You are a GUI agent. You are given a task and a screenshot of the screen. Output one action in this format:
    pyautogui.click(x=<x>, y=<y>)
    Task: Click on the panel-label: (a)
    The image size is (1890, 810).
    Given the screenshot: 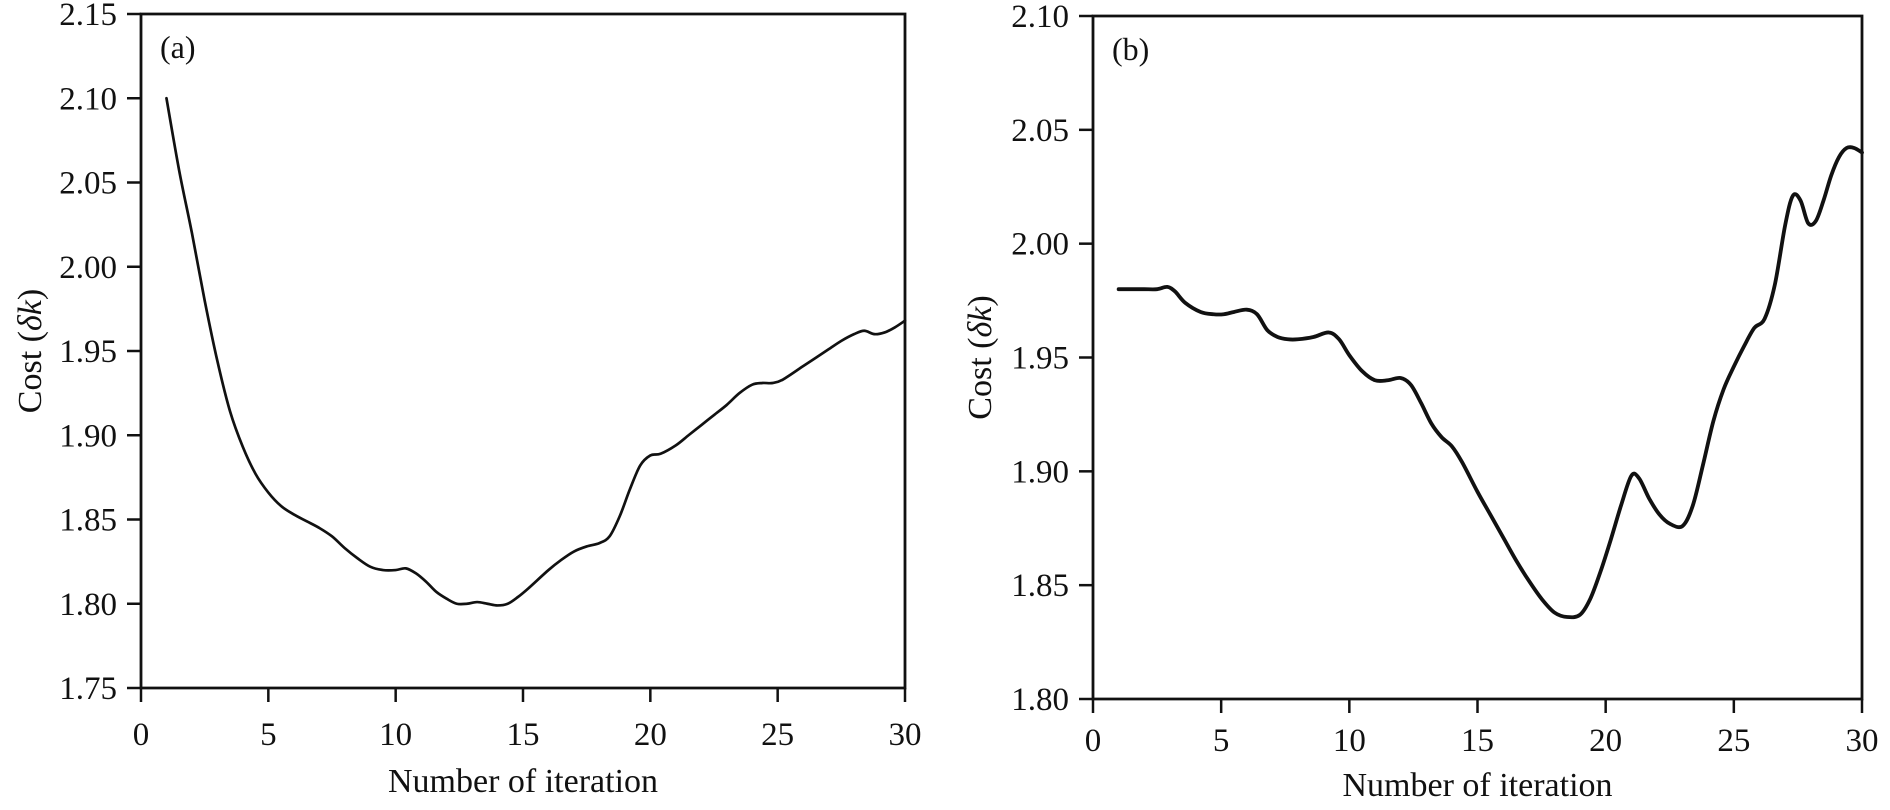 What is the action you would take?
    pyautogui.click(x=178, y=47)
    